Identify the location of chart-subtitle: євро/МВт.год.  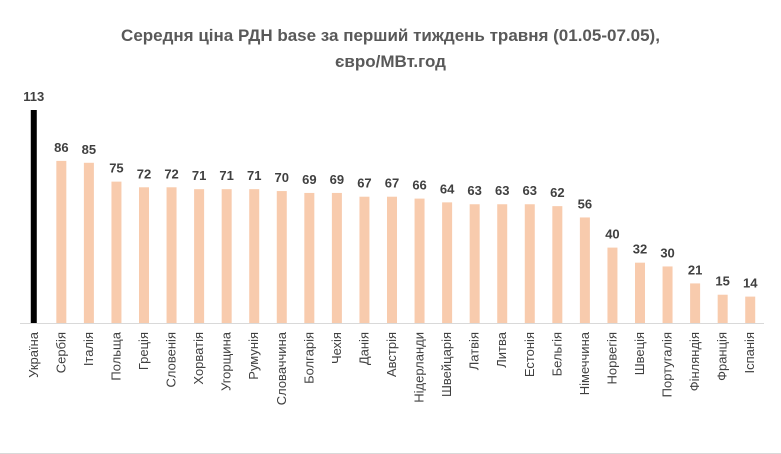
(390, 61).